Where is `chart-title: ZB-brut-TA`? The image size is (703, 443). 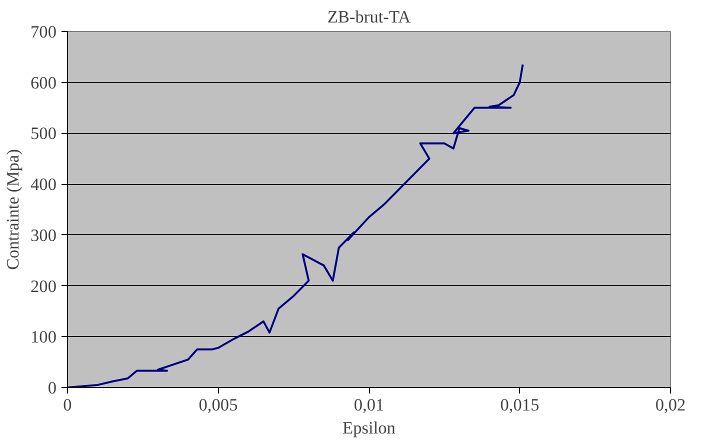 chart-title: ZB-brut-TA is located at coordinates (369, 17).